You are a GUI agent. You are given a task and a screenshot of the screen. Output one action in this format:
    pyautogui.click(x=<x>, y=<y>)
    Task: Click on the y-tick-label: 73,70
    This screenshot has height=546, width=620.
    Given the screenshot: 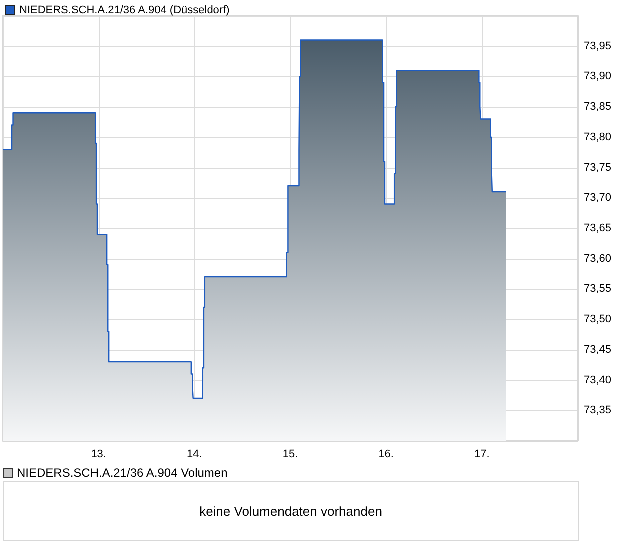 What is the action you would take?
    pyautogui.click(x=598, y=198)
    